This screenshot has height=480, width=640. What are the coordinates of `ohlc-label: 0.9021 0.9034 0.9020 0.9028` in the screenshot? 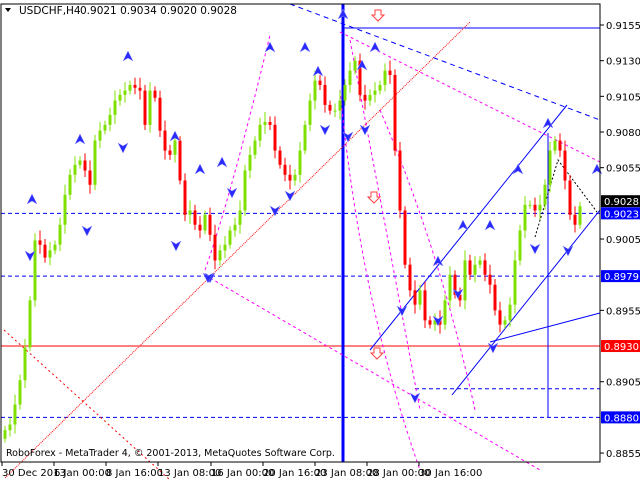 It's located at (158, 11).